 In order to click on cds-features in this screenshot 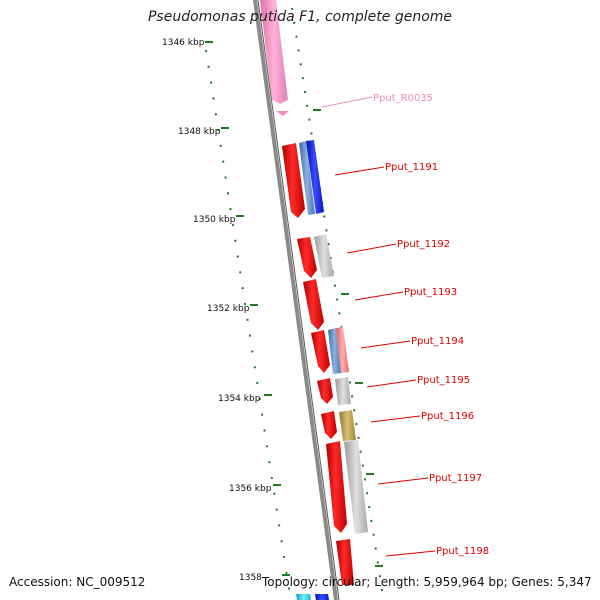, I will do `click(318, 364)`.